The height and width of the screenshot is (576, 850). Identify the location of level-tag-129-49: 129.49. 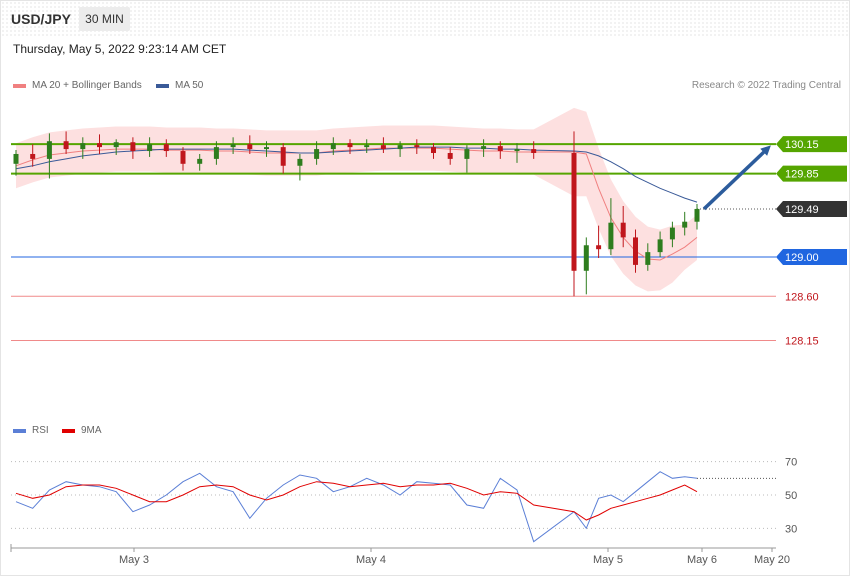
(811, 208).